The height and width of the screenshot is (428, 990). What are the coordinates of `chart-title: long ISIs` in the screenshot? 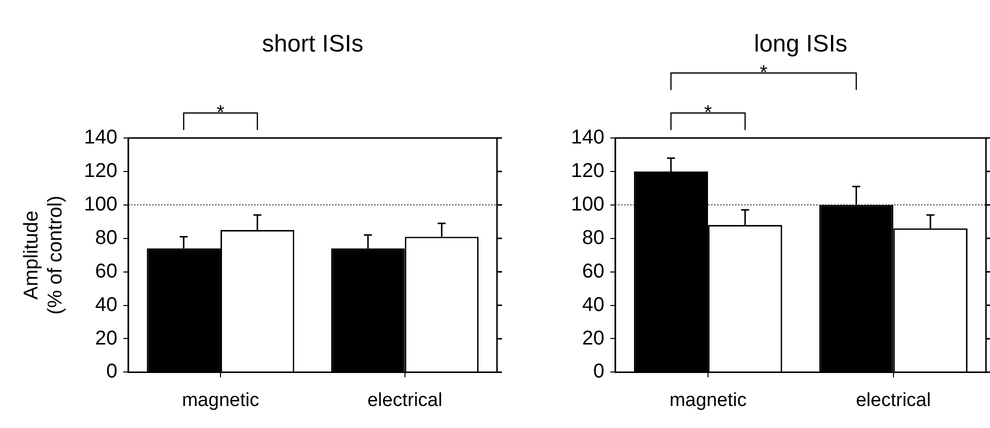 It's located at (801, 44).